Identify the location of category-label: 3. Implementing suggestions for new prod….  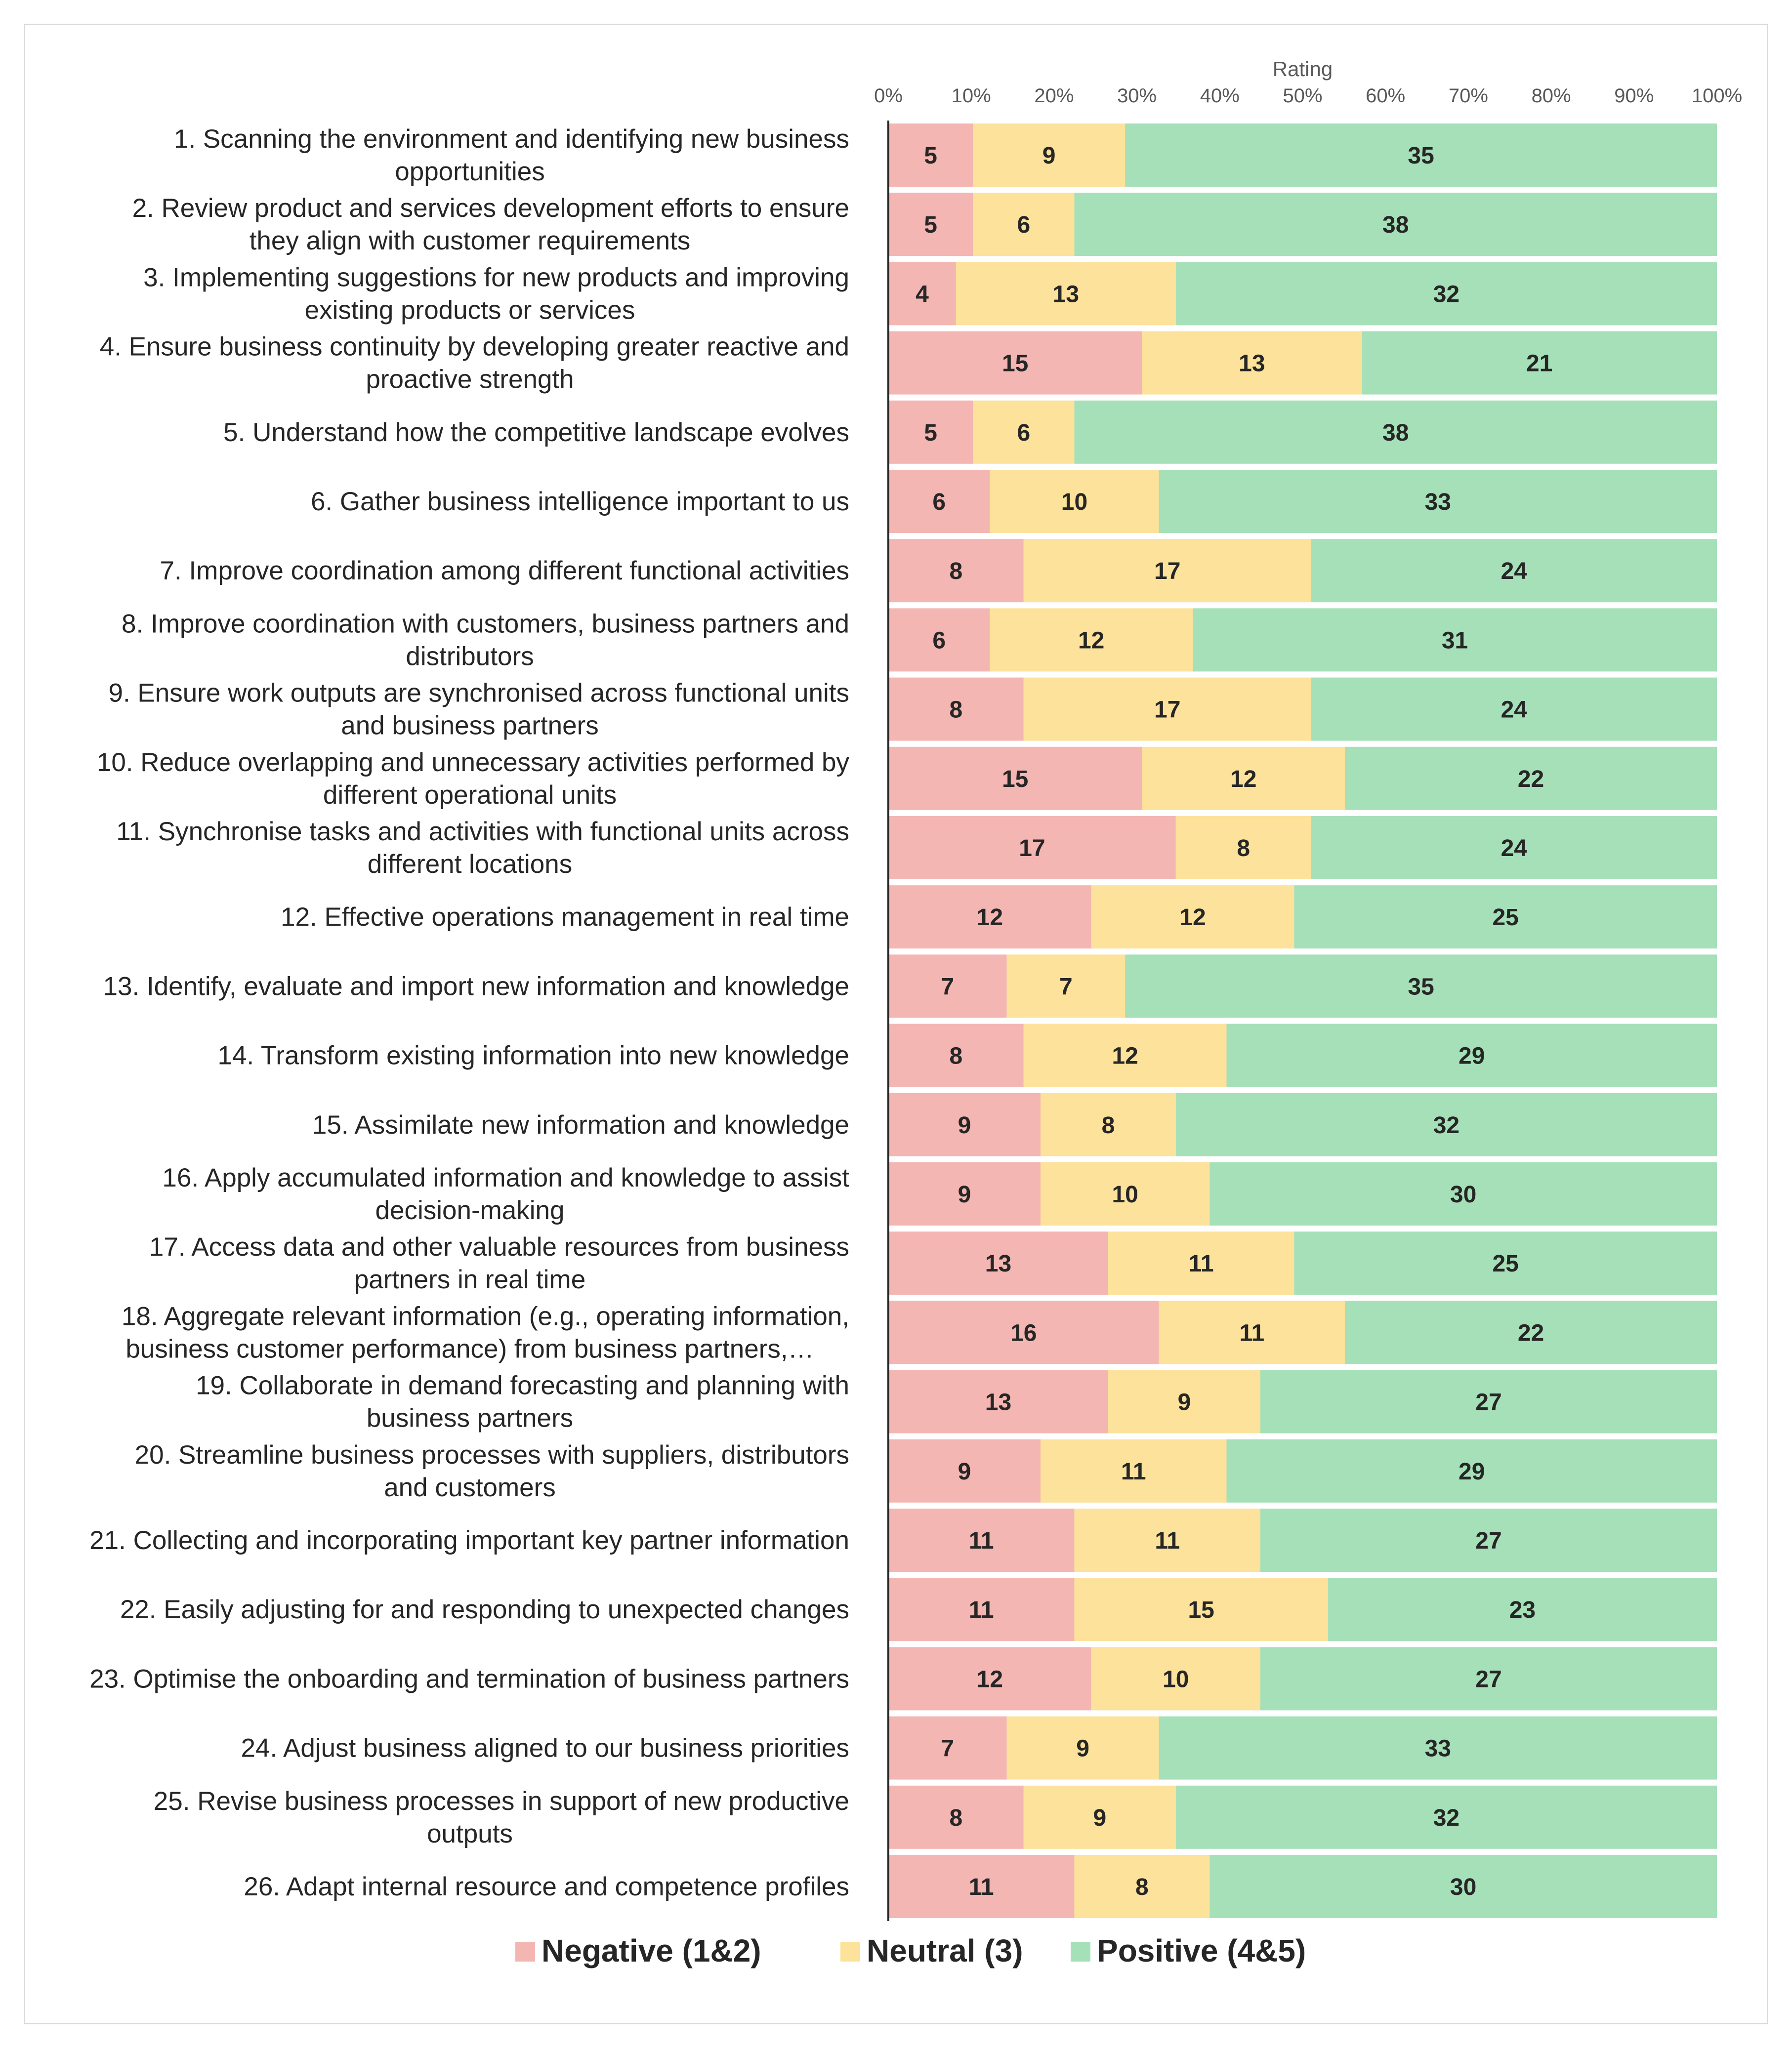
(496, 277).